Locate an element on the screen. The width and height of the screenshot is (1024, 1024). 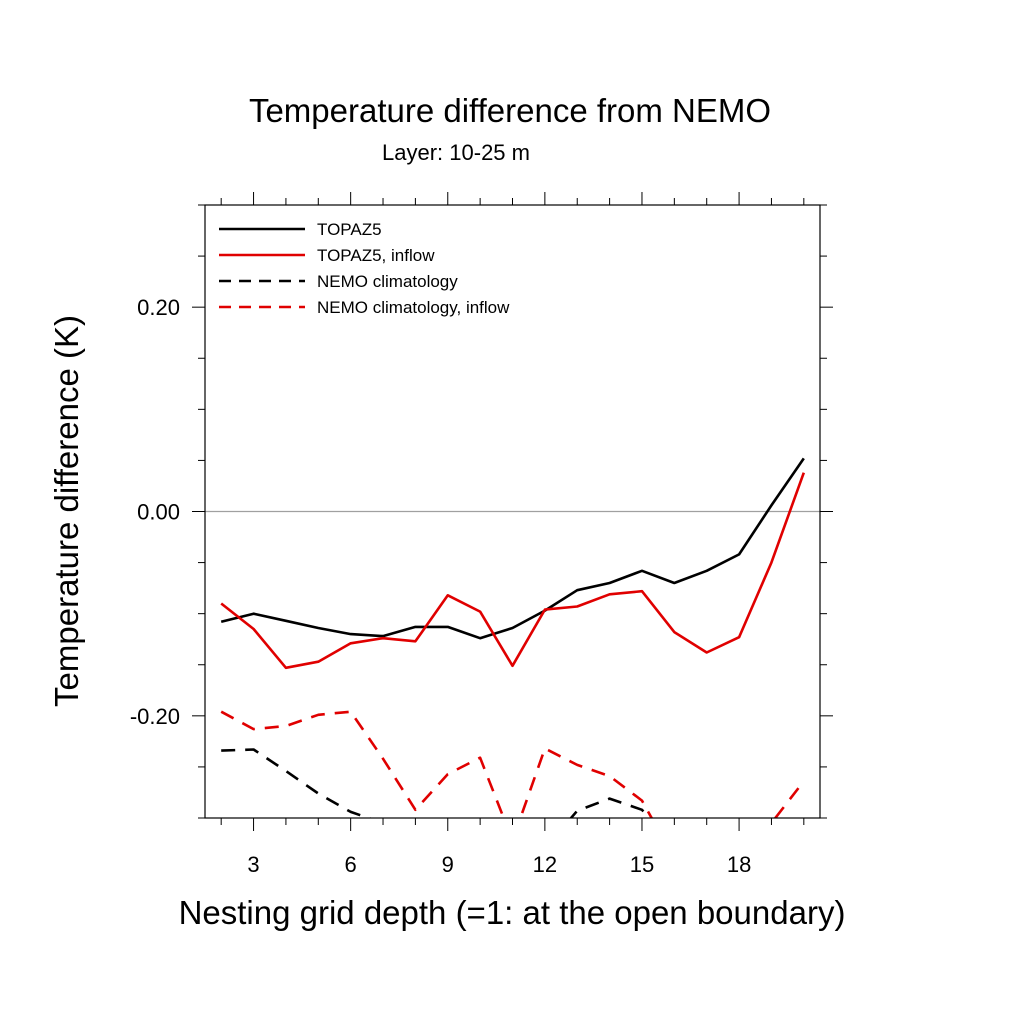
y-axis-label: Temperature difference (K) is located at coordinates (66, 511).